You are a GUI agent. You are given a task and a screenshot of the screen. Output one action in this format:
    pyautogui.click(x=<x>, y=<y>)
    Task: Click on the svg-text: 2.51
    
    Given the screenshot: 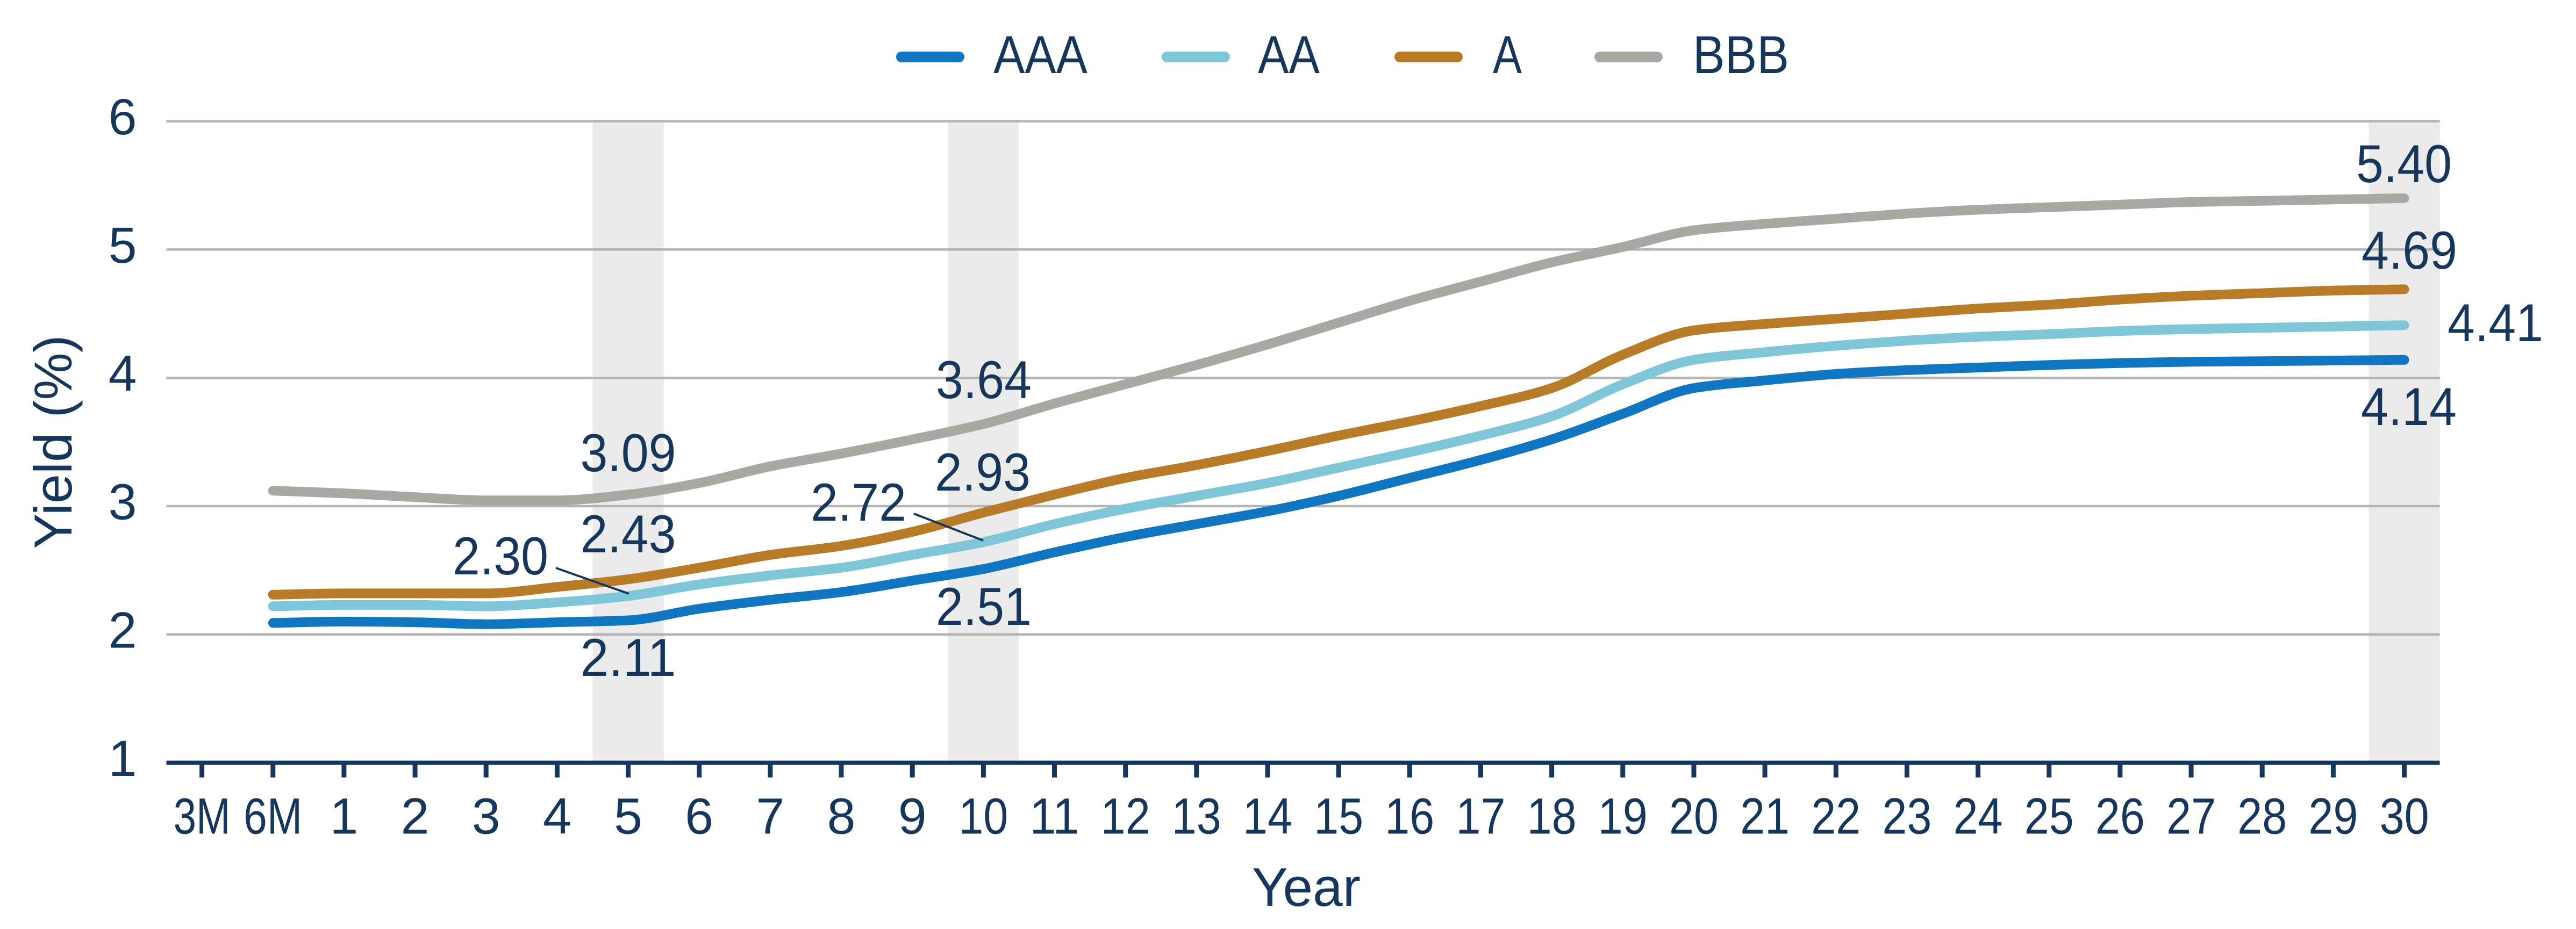 What is the action you would take?
    pyautogui.click(x=984, y=606)
    